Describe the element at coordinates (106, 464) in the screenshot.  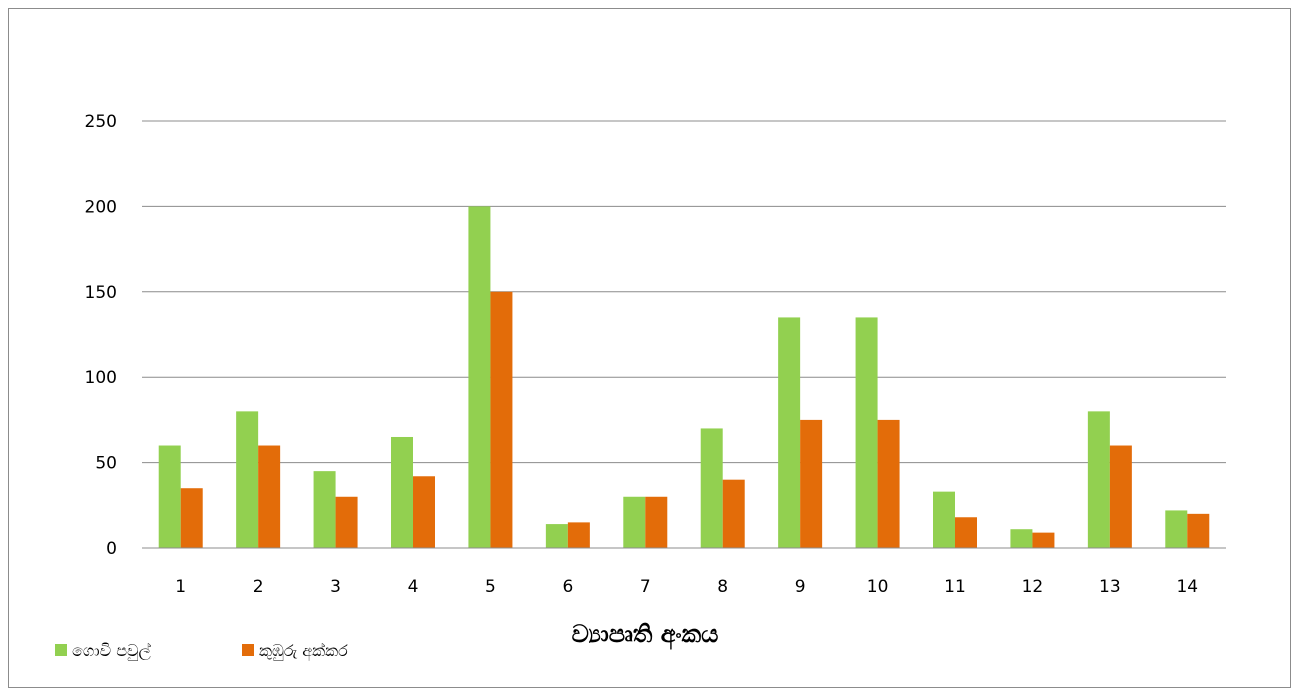
I see `y-tick-label: 50` at that location.